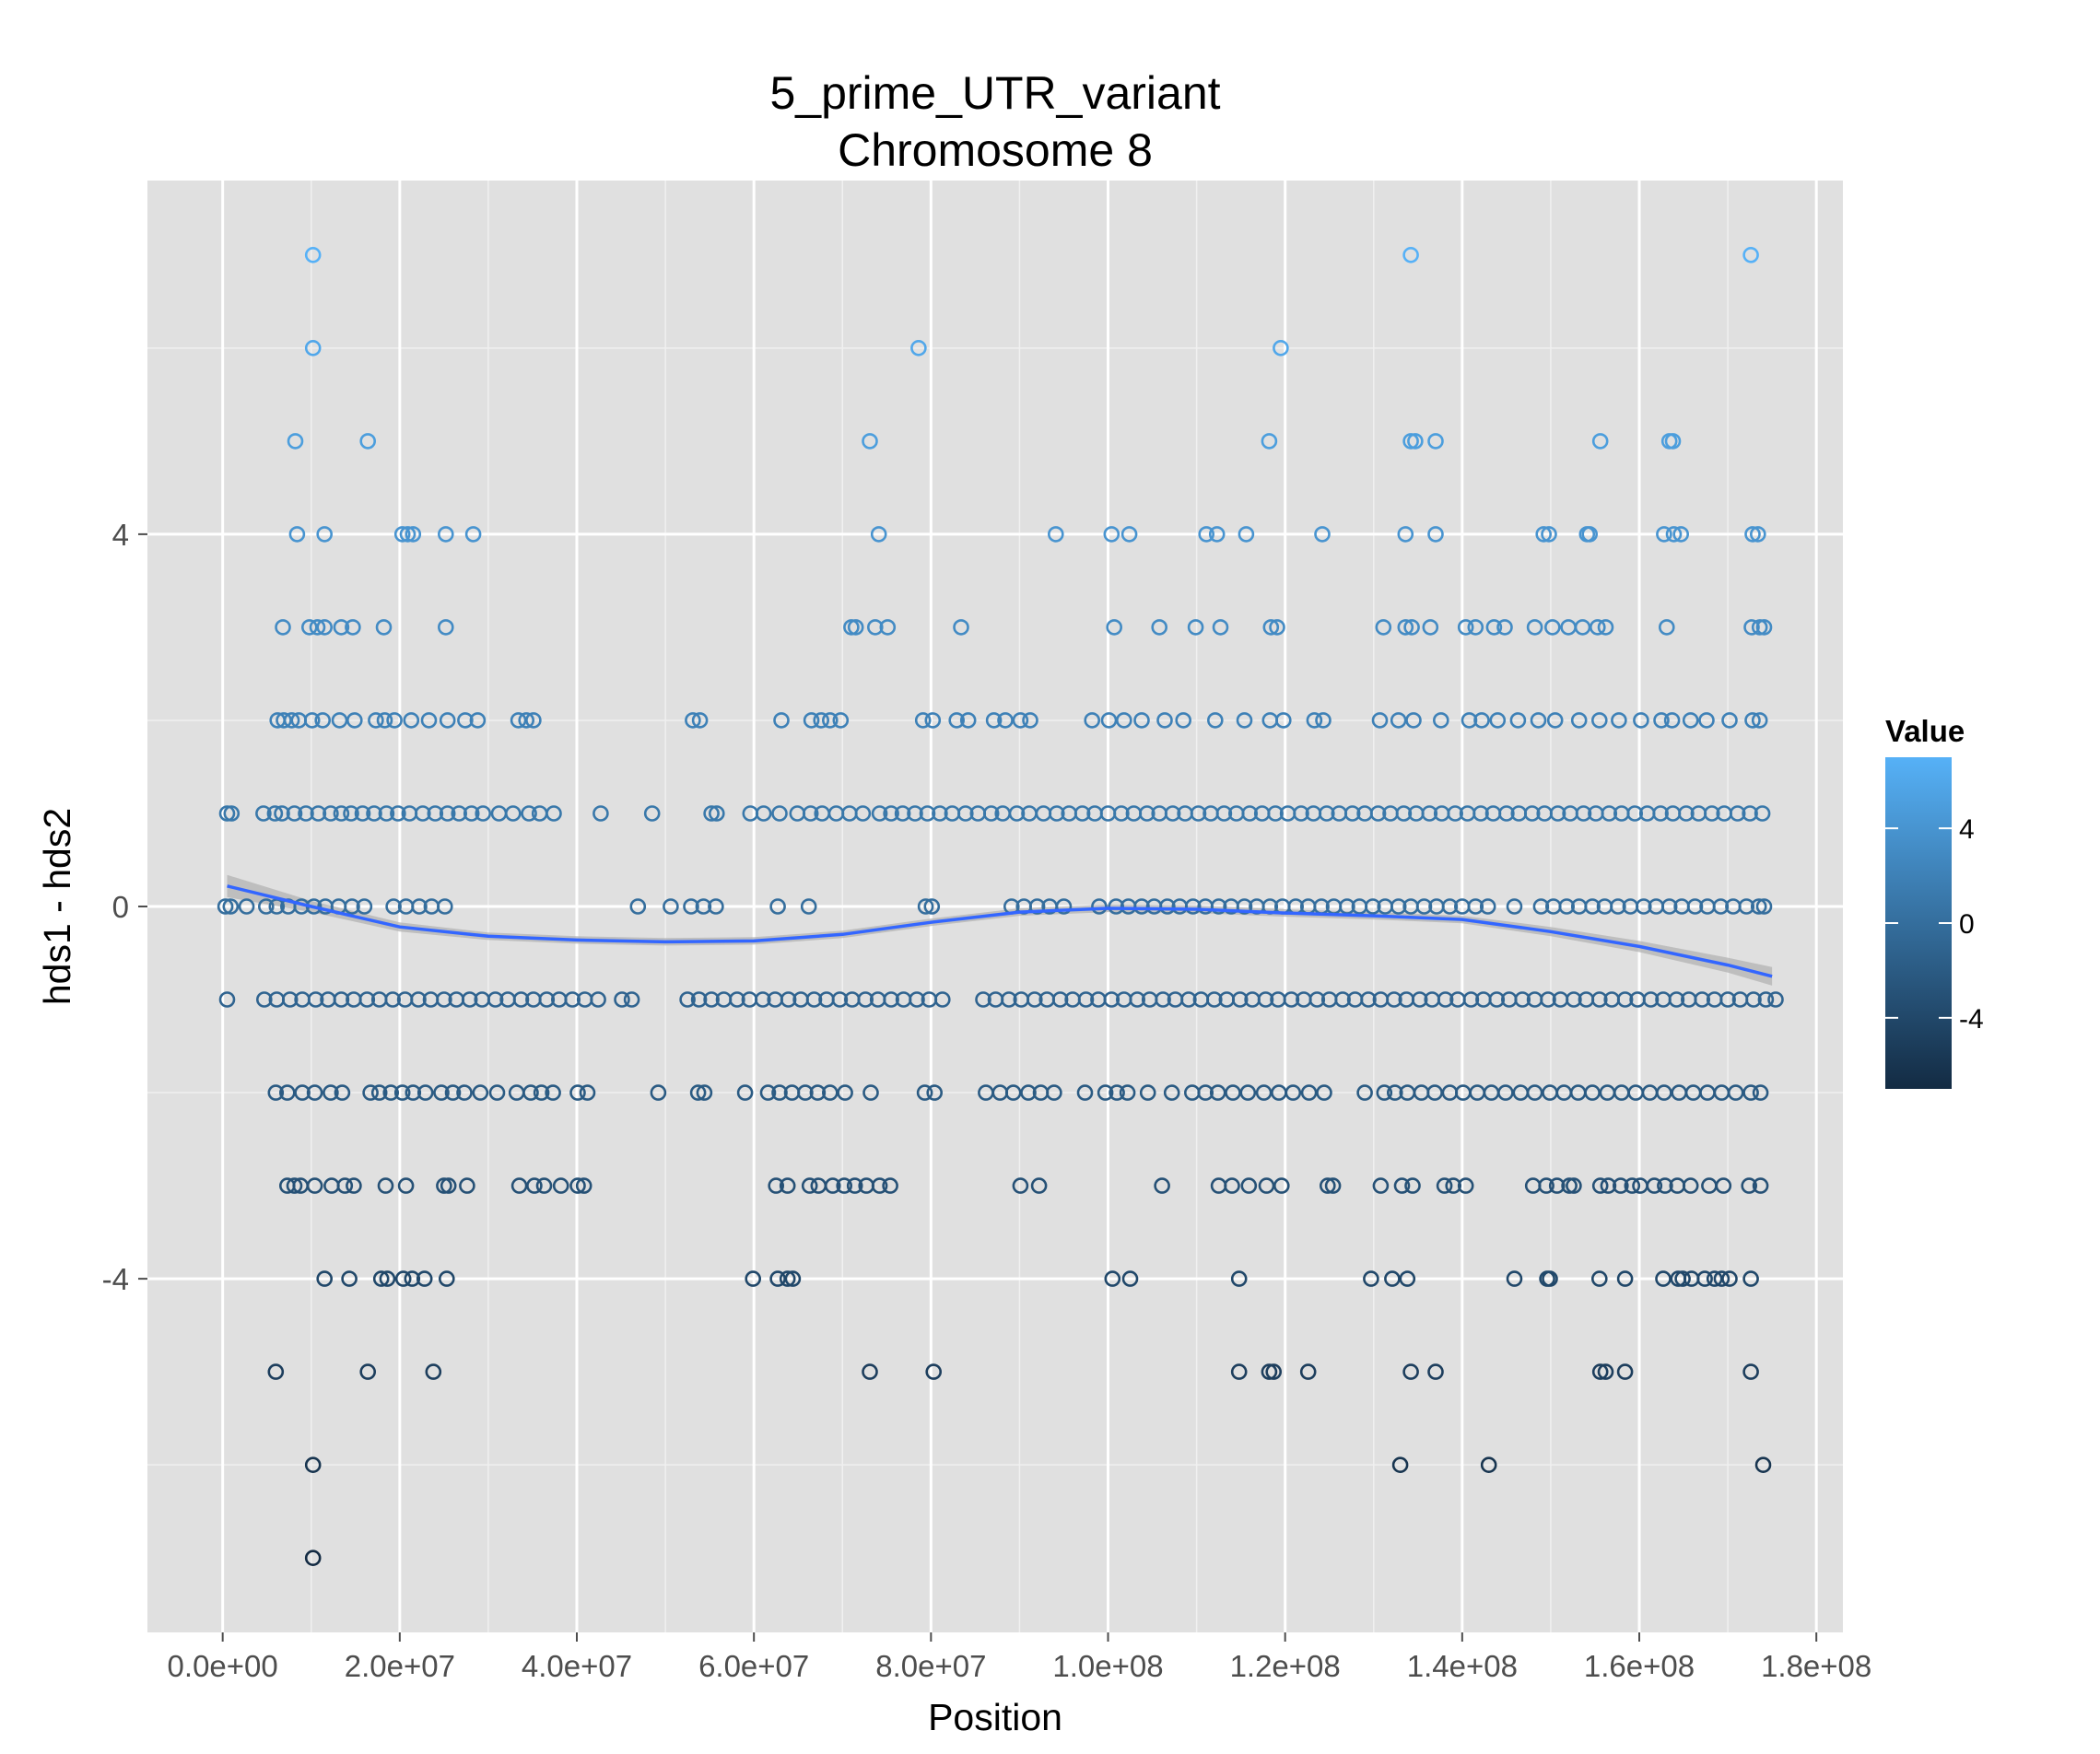  What do you see at coordinates (1000, 931) in the screenshot?
I see `smooth-line` at bounding box center [1000, 931].